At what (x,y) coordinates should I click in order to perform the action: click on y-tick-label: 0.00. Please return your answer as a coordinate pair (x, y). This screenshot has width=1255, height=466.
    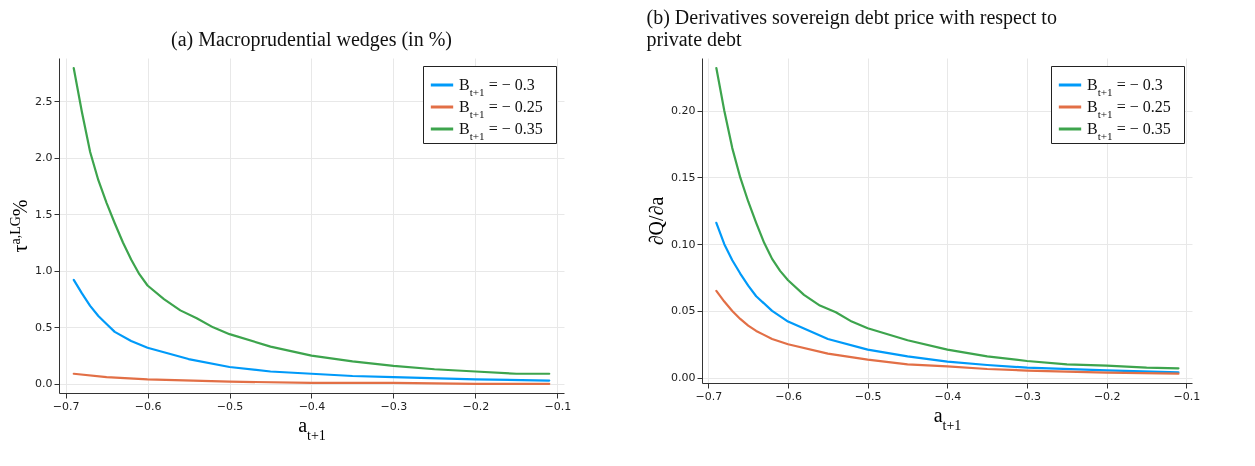
    Looking at the image, I should click on (683, 378).